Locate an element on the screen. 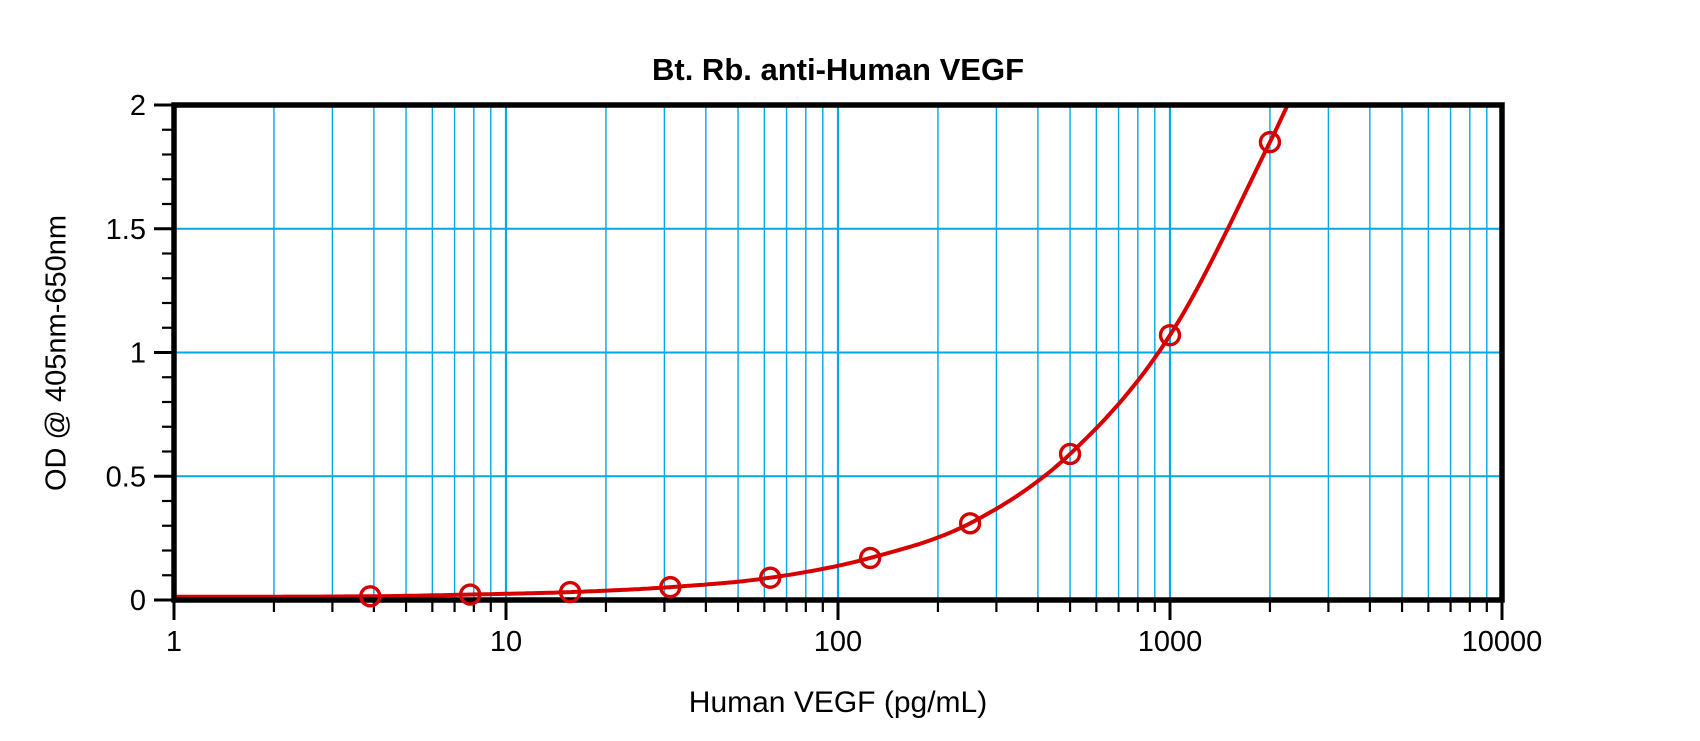  x-axis-title: Human VEGF (pg/mL) is located at coordinates (838, 702).